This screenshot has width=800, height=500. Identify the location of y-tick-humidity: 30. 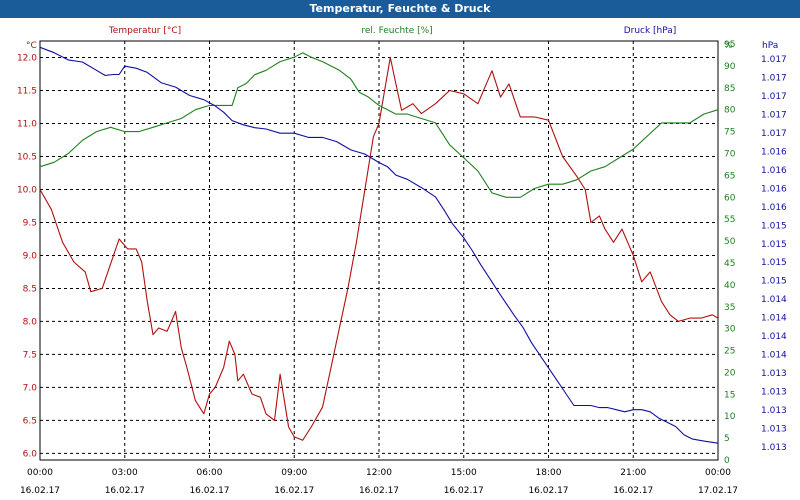
(730, 330).